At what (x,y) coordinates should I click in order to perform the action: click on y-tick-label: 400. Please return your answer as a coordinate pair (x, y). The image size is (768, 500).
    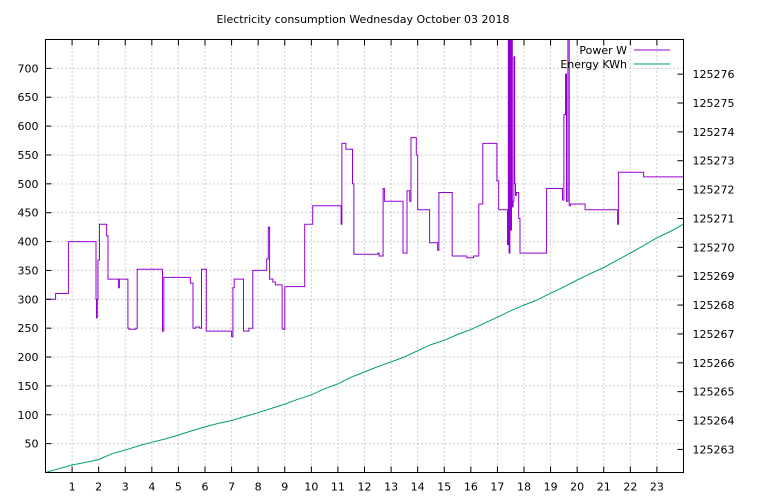
    Looking at the image, I should click on (28, 242).